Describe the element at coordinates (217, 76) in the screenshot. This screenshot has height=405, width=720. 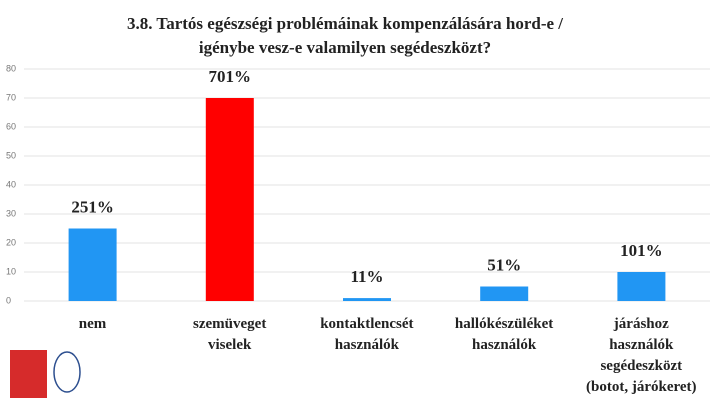
I see `value-number: 70` at that location.